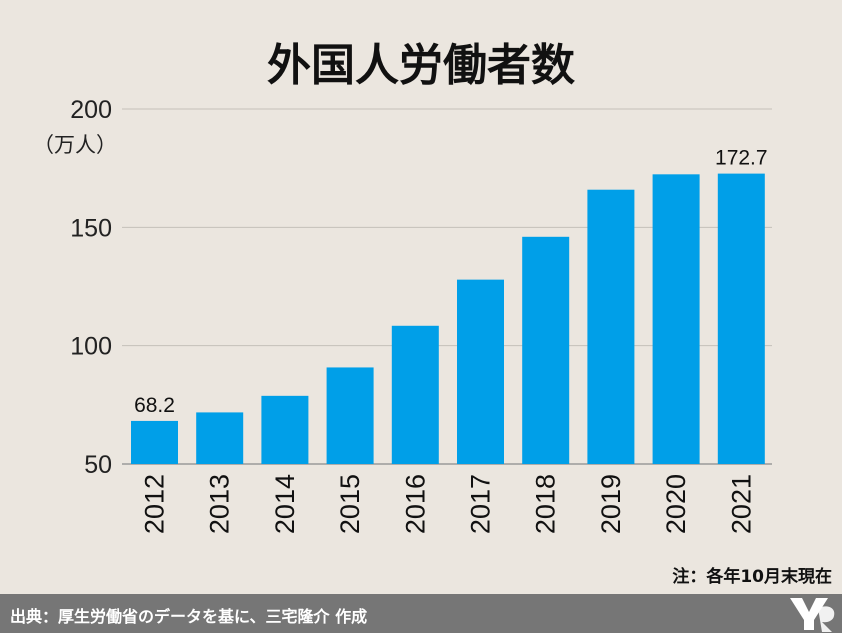  I want to click on x-tick-label-2019: 2019, so click(611, 504).